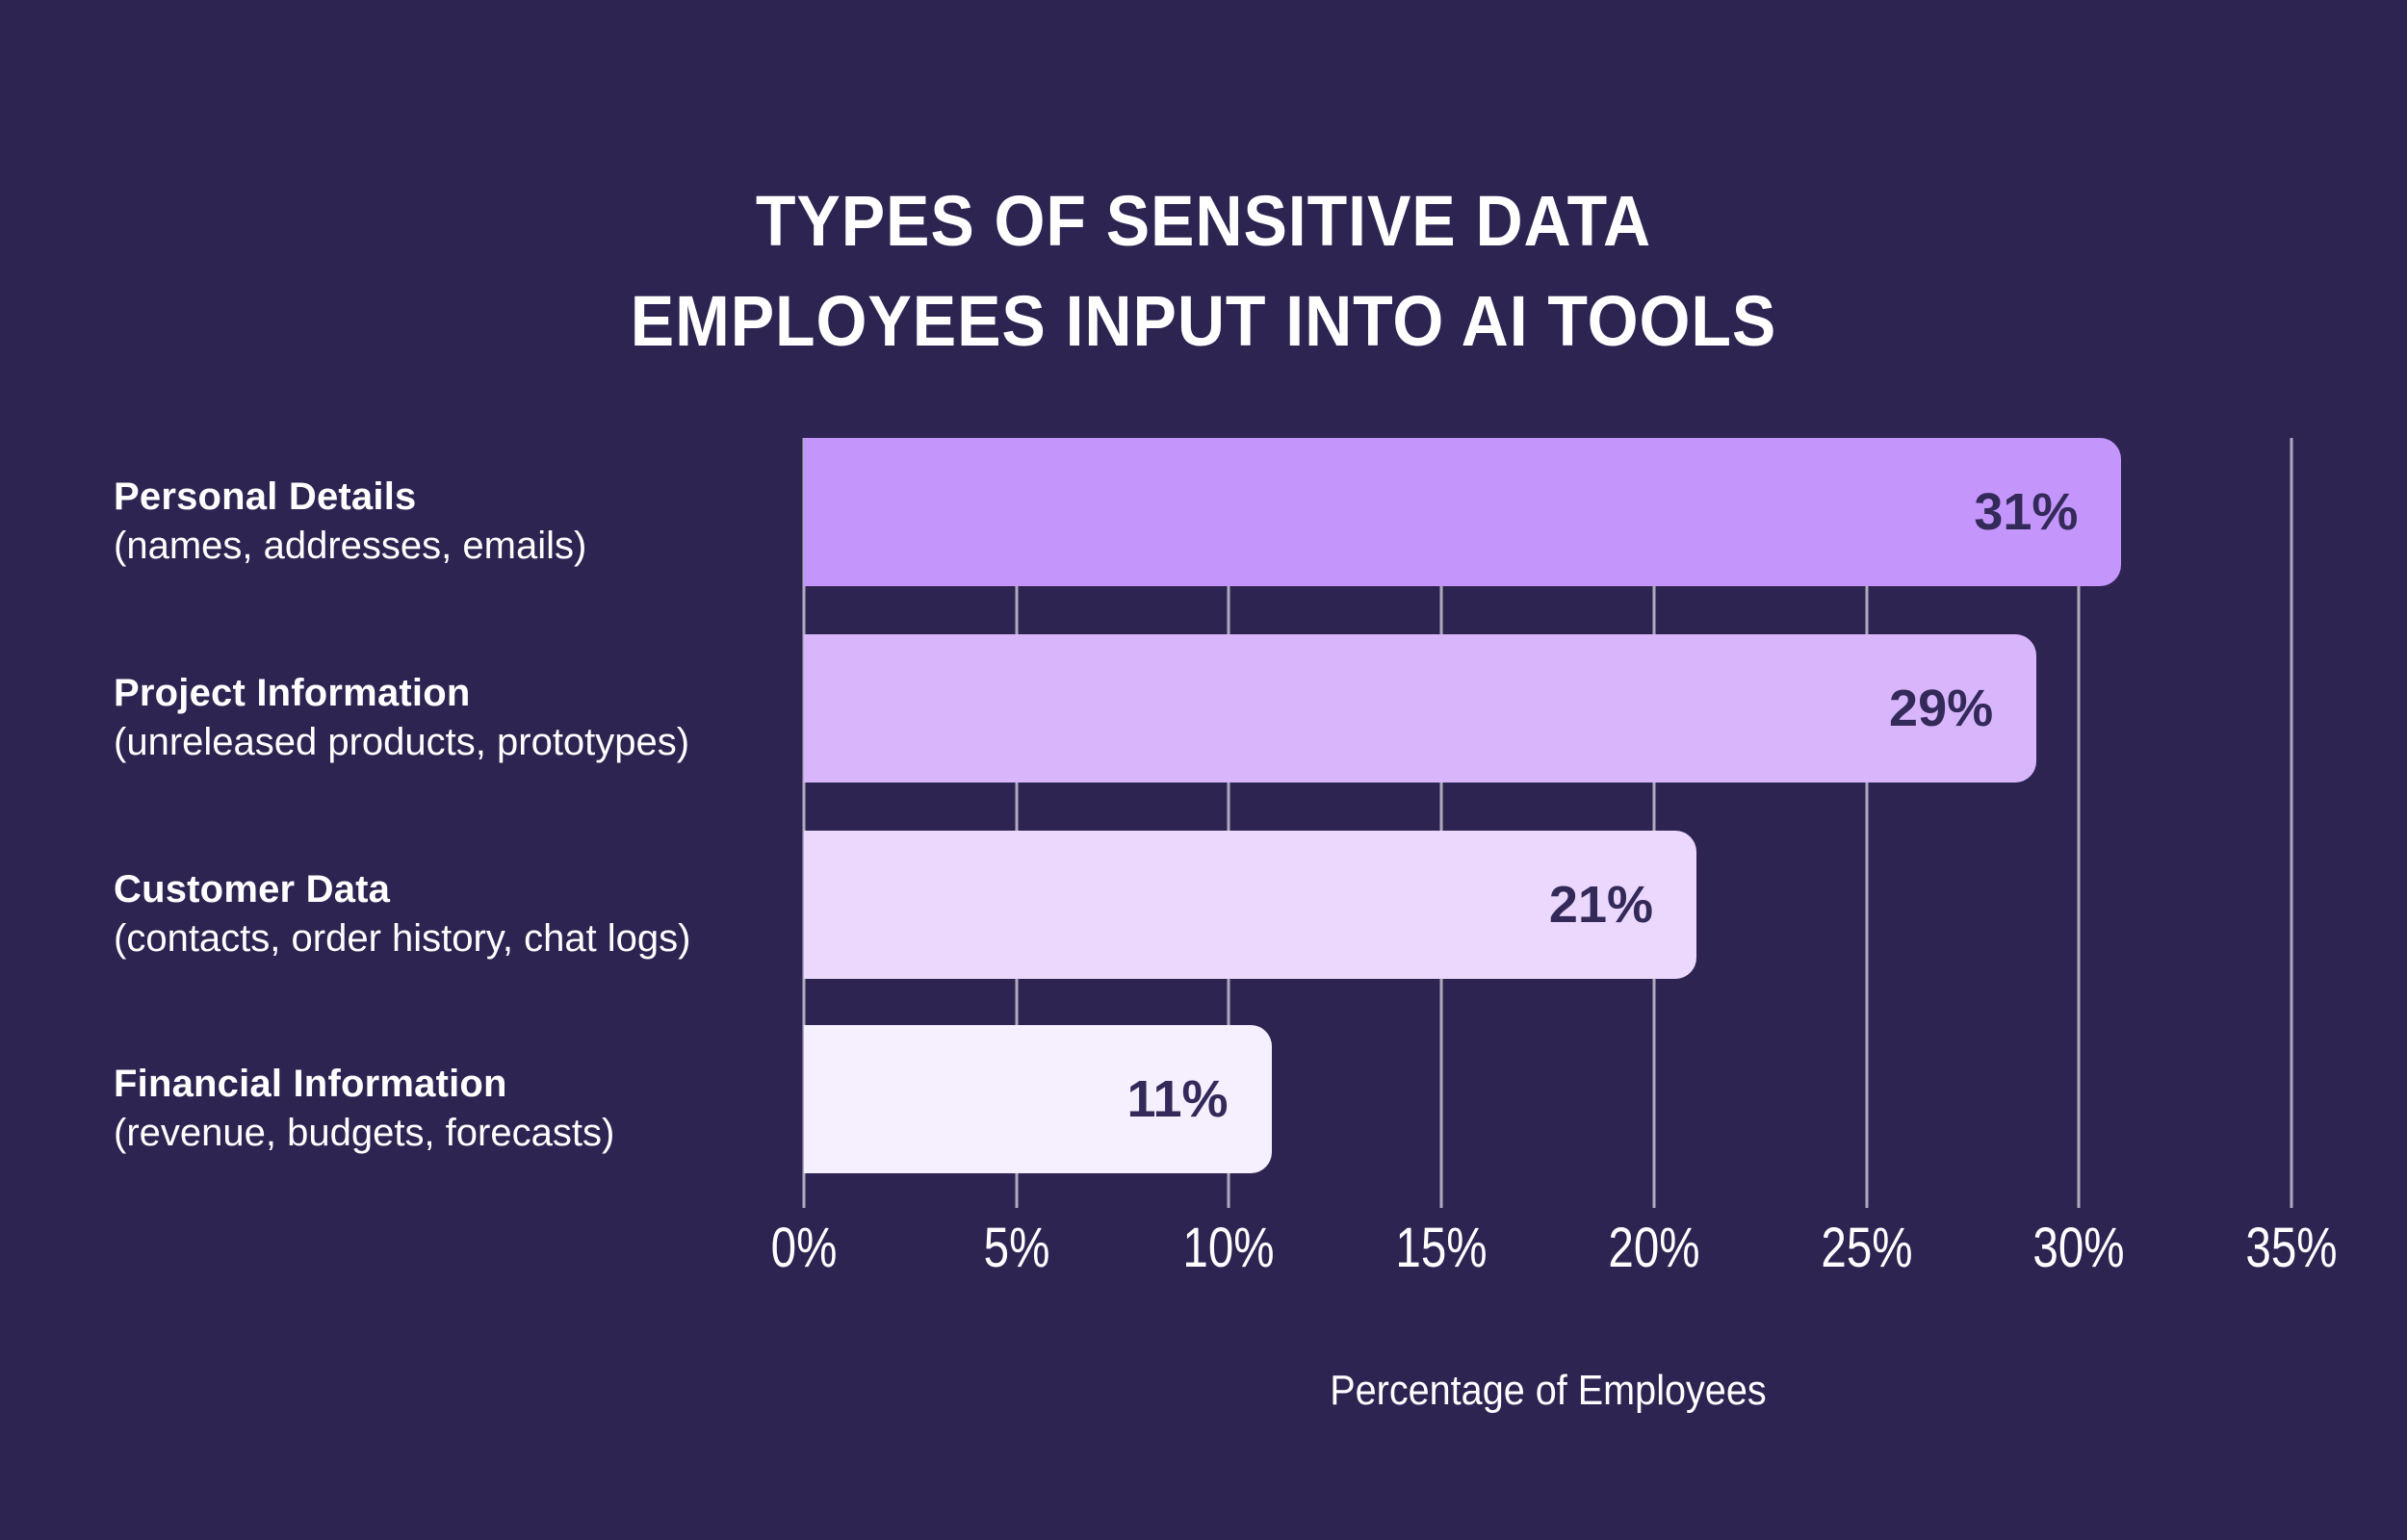 The width and height of the screenshot is (2407, 1540). I want to click on x-tick-0%: 0%, so click(804, 1248).